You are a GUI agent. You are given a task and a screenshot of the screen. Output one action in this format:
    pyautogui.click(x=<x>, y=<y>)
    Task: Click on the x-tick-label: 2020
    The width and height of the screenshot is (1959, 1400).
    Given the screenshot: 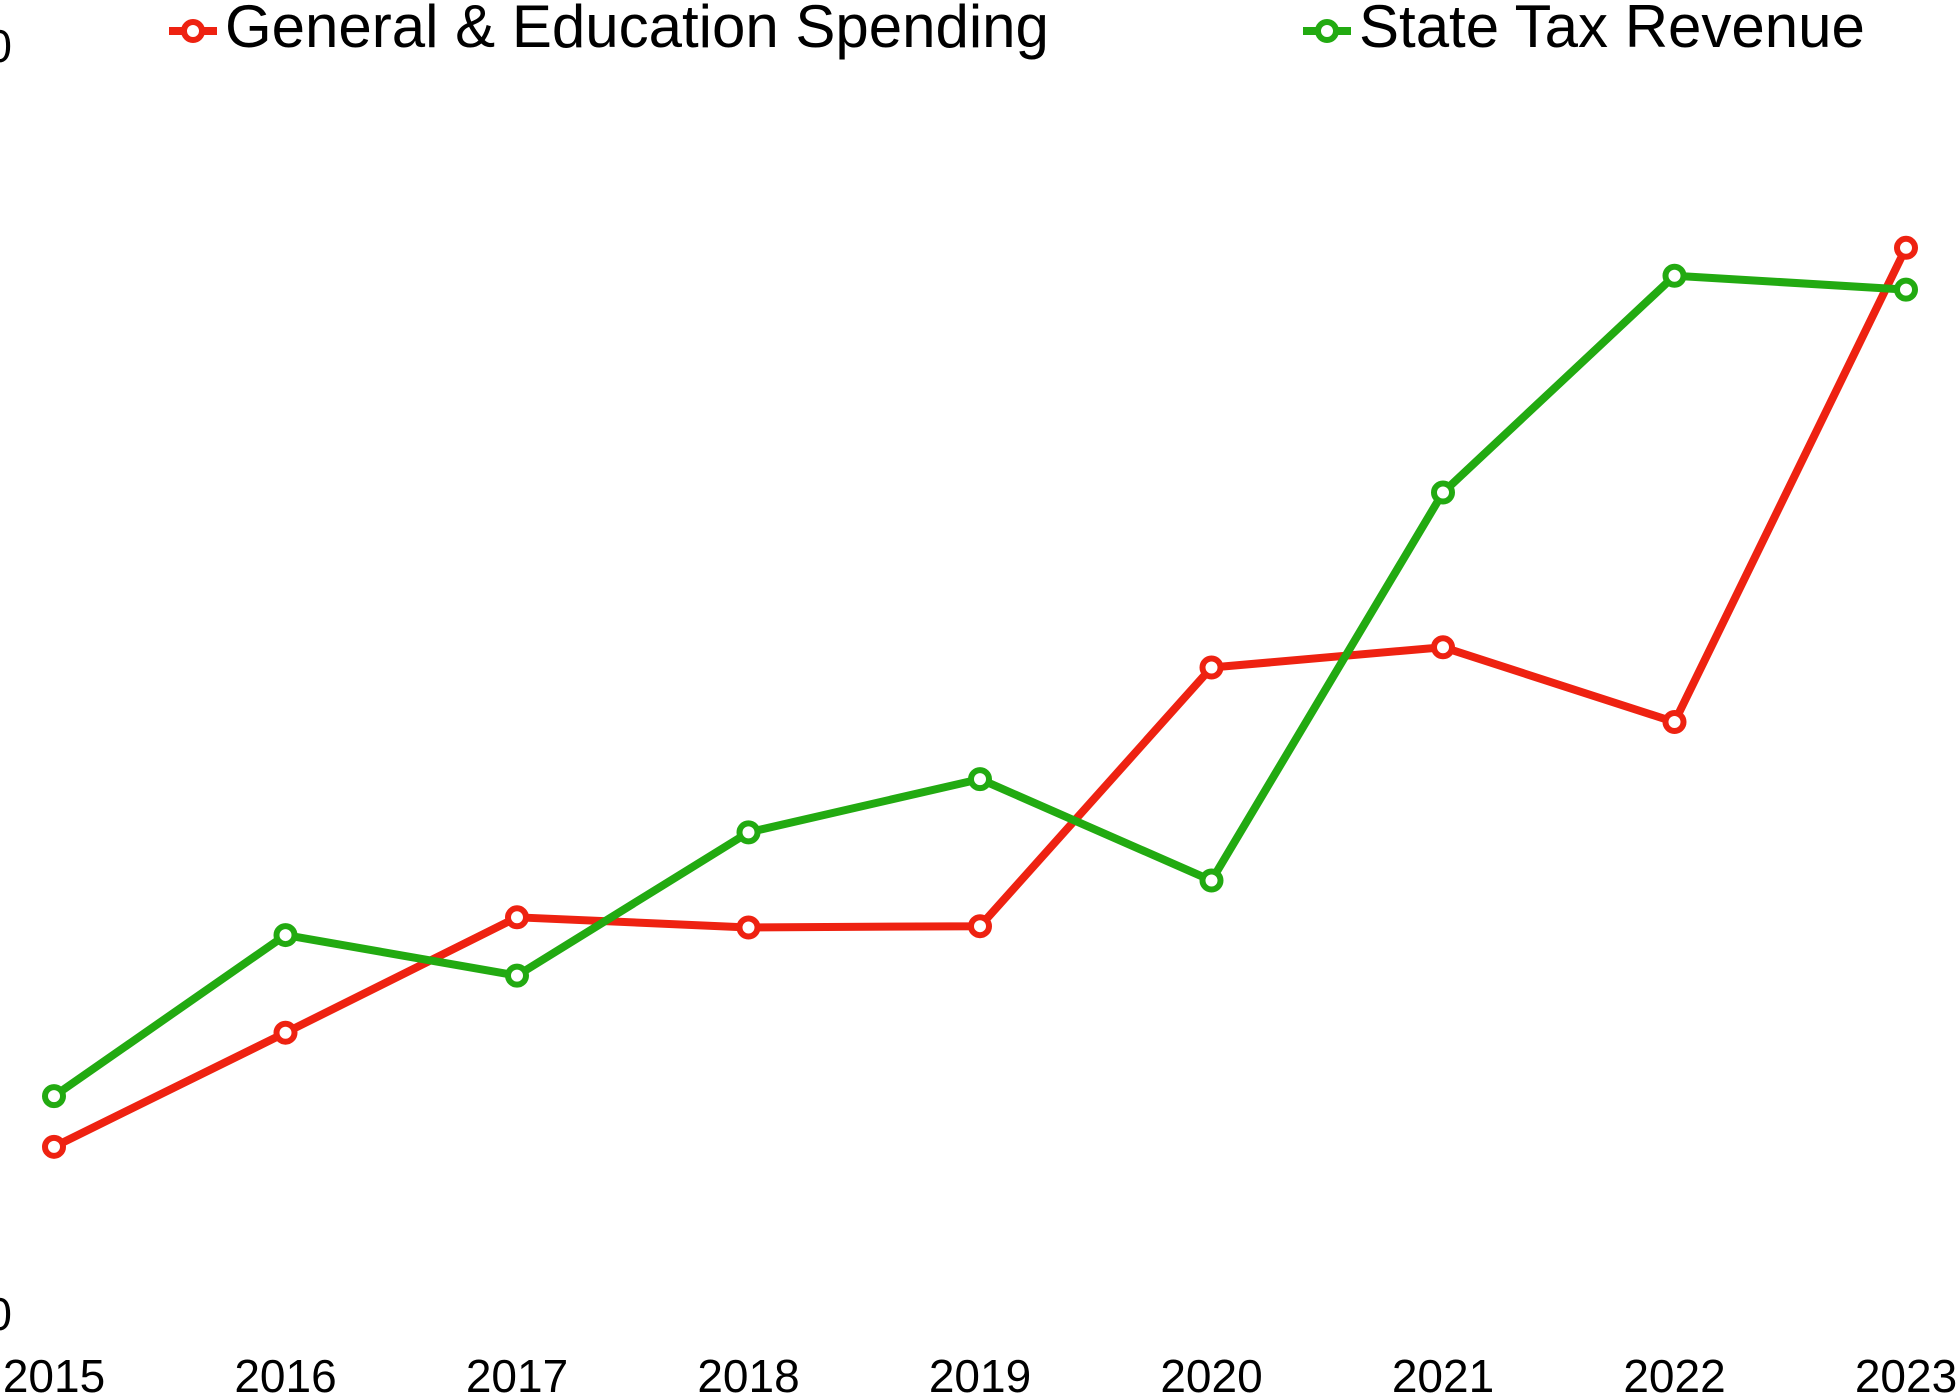 What is the action you would take?
    pyautogui.click(x=1211, y=1375)
    